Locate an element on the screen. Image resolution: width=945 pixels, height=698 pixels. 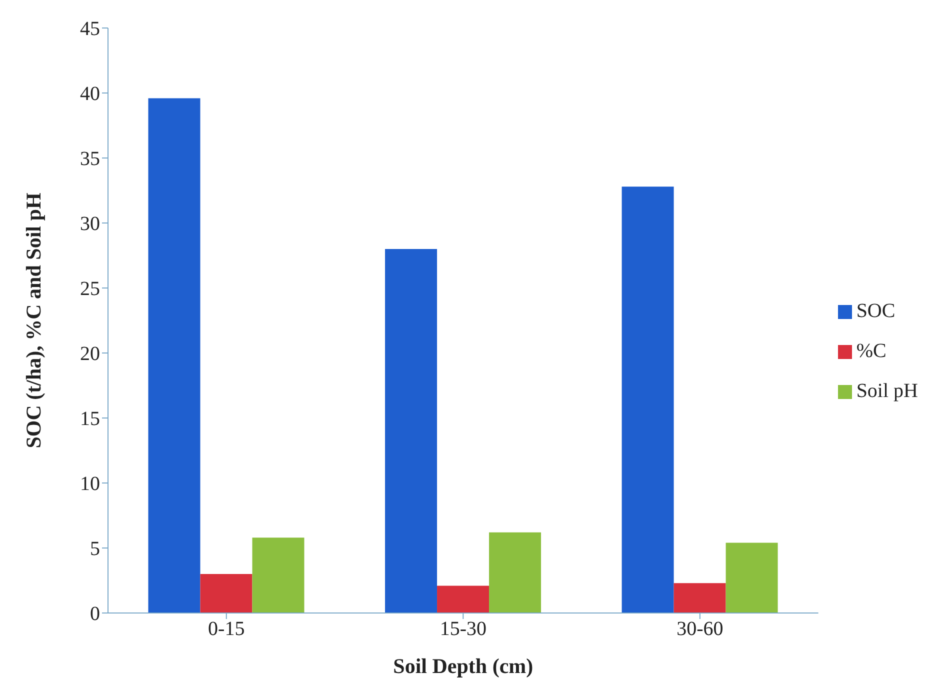
x-tick-label: 30-60 is located at coordinates (700, 629).